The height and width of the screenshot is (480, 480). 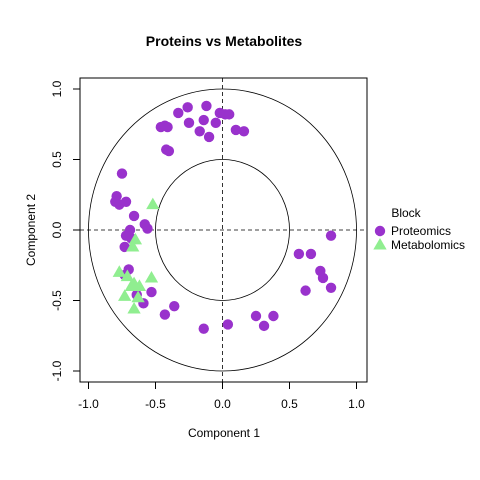 I want to click on legend-proteomics-symbol, so click(x=380, y=231).